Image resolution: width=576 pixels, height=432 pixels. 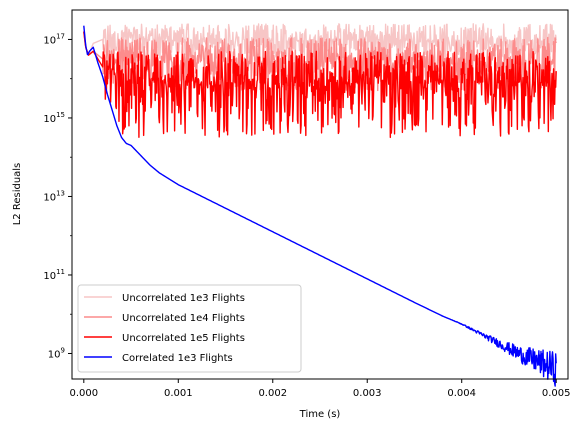 I want to click on y-tick-label: 1013, so click(x=54, y=196).